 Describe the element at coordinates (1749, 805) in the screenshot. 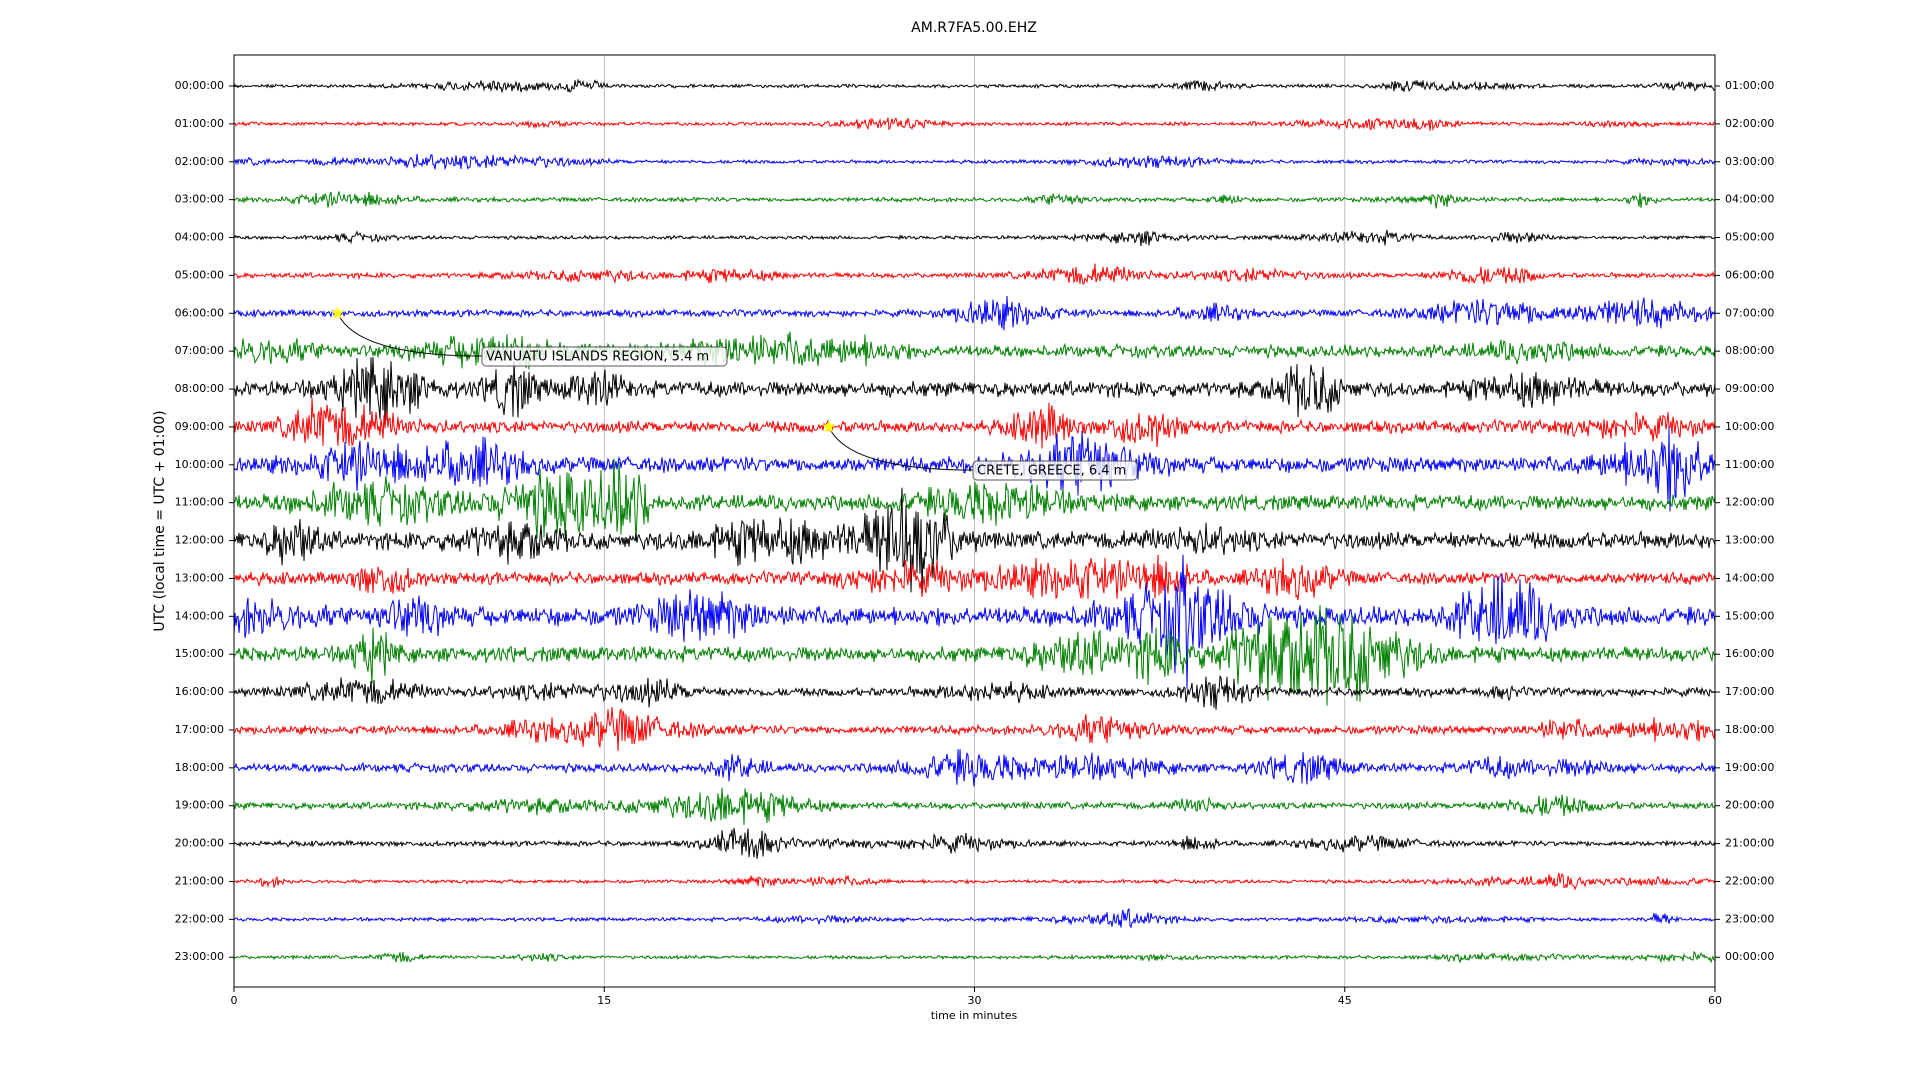

I see `y2-tick-label: 20:00:00` at that location.